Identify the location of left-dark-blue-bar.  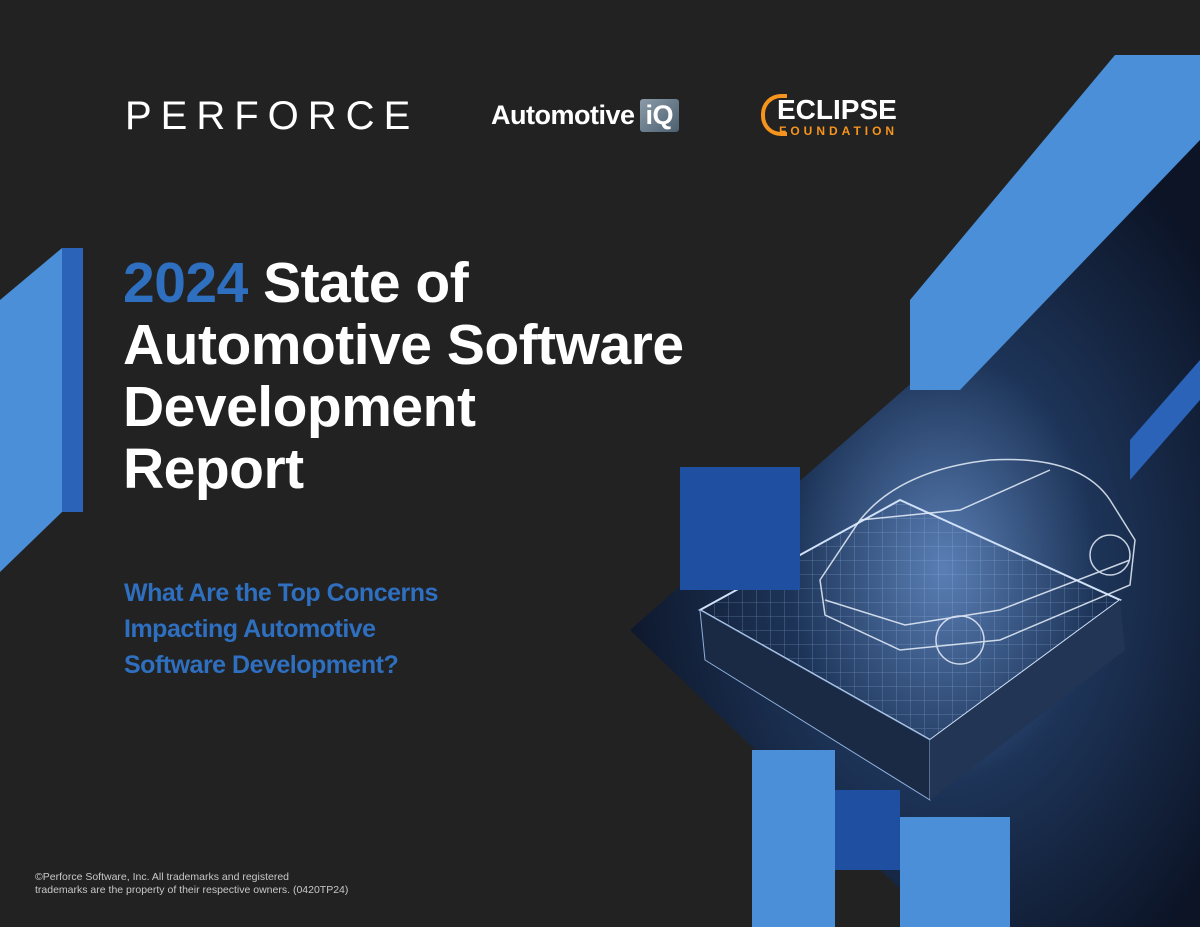
(72, 380).